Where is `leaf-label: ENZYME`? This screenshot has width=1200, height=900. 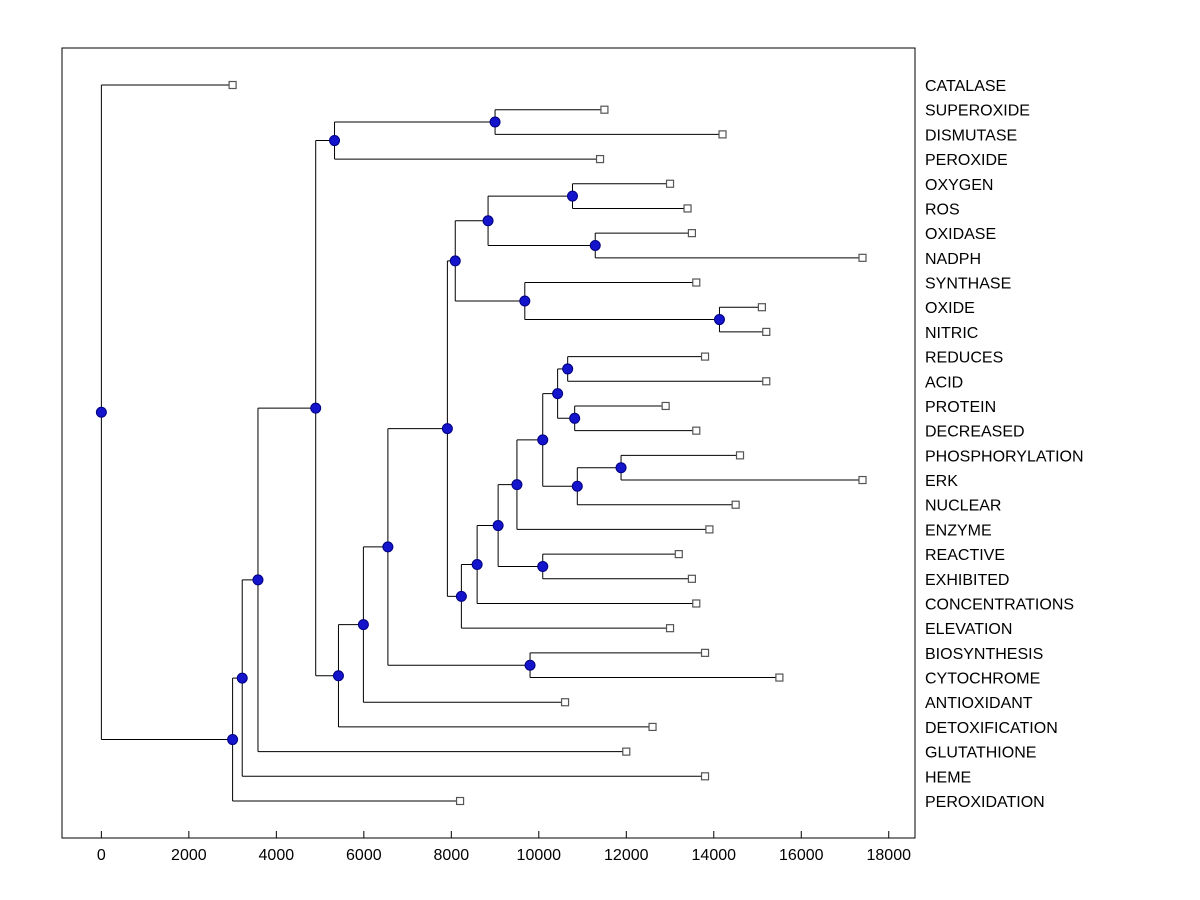
leaf-label: ENZYME is located at coordinates (958, 530).